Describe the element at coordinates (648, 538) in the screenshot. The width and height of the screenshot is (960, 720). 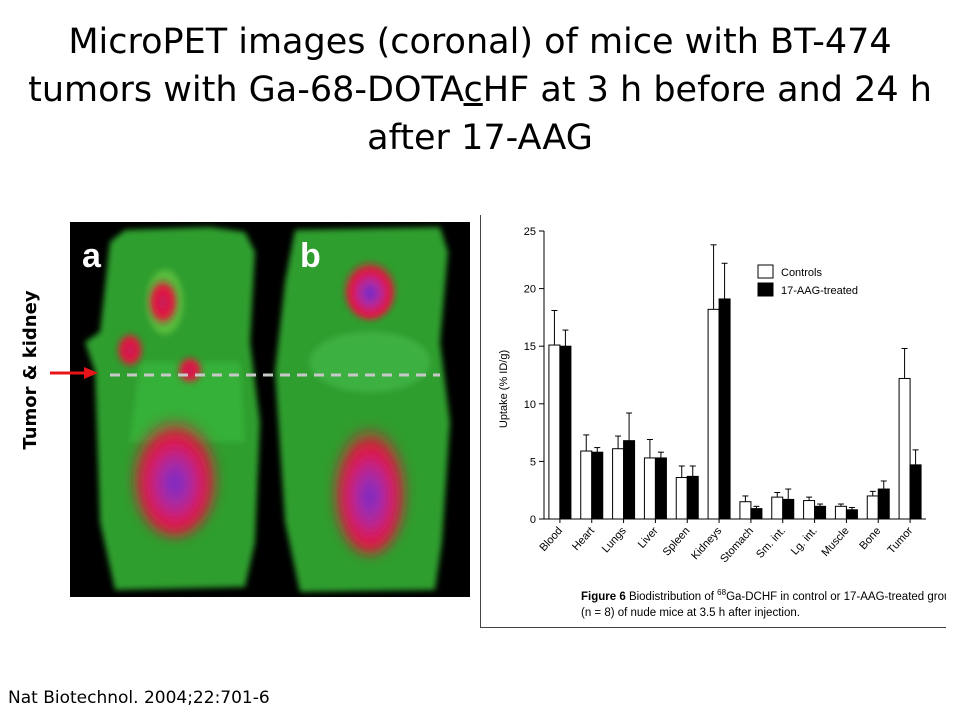
I see `x-tick-label: Liver` at that location.